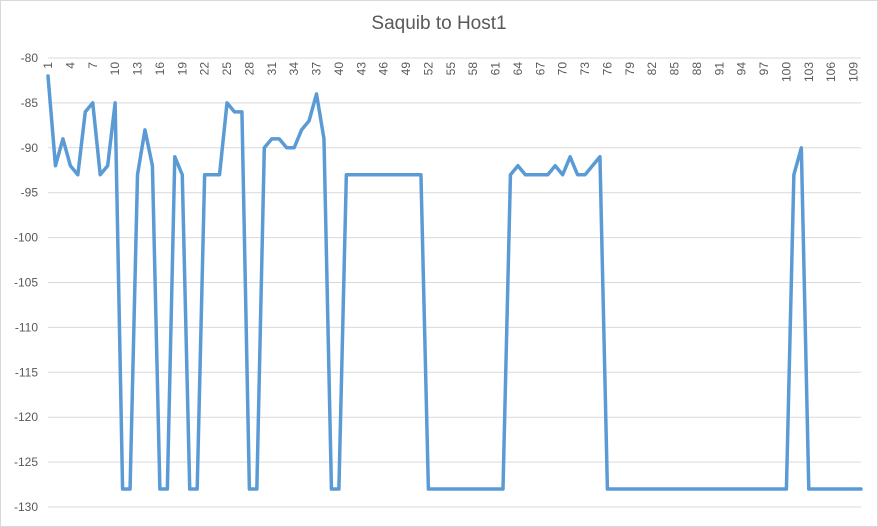 This screenshot has height=527, width=878. I want to click on y-tick-label: -90, so click(30, 148).